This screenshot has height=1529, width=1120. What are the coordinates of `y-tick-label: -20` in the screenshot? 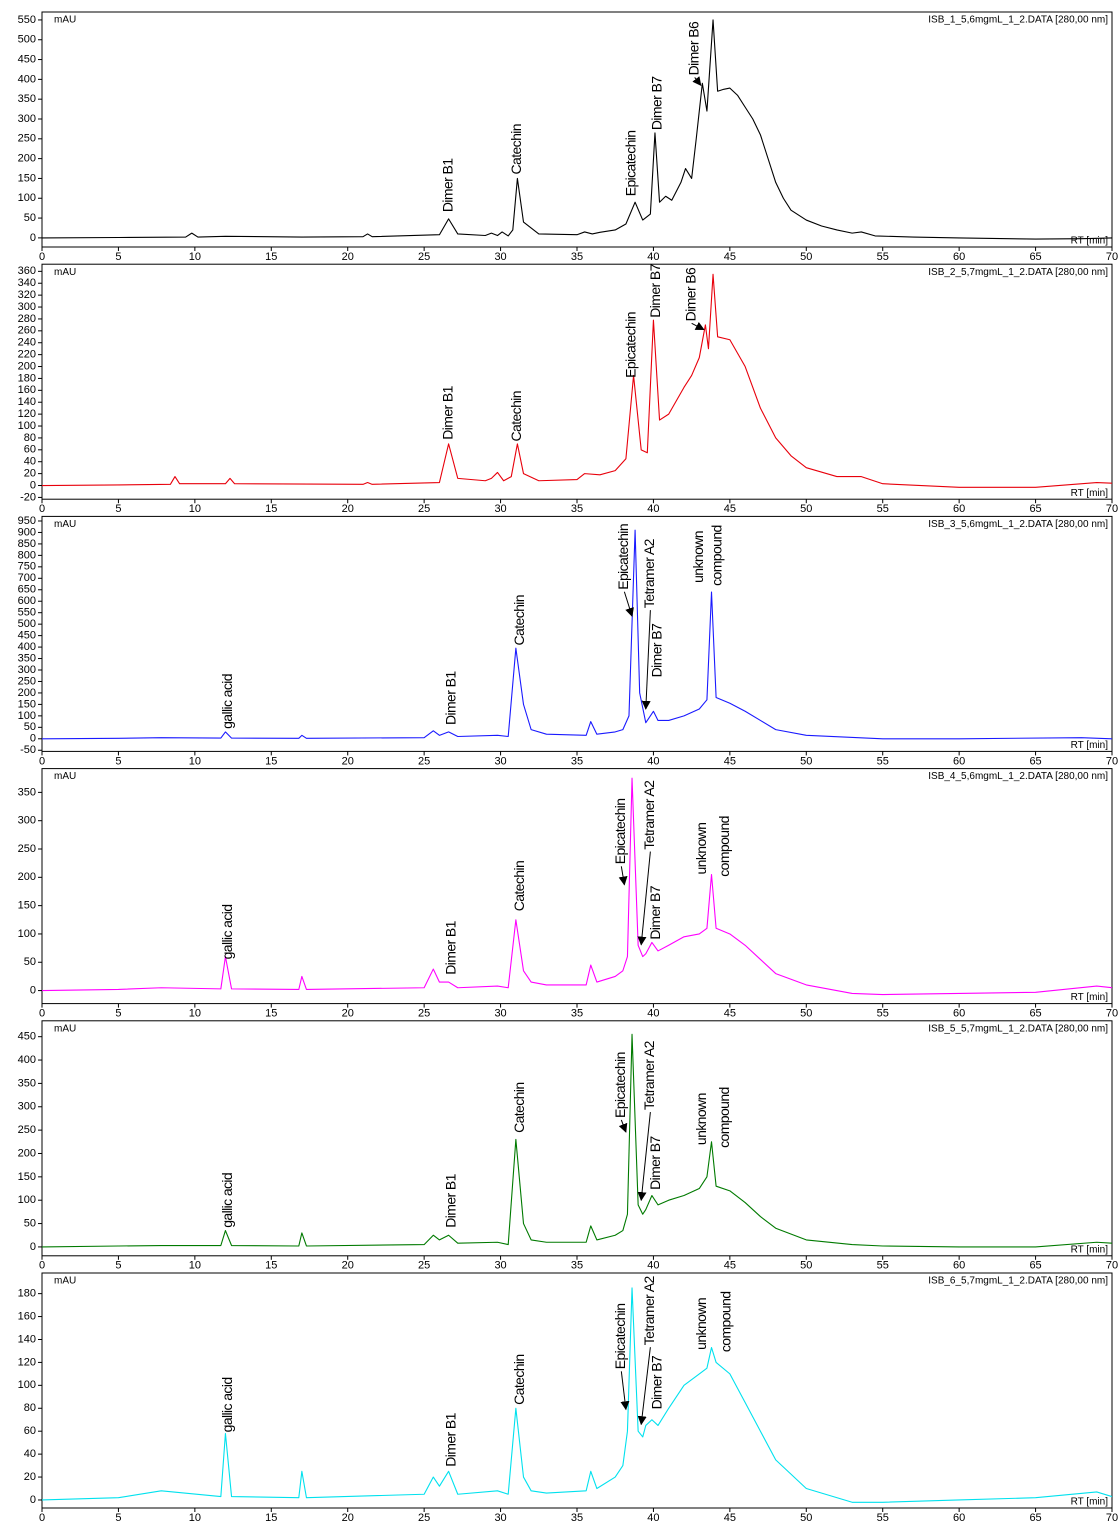 It's located at (28, 497).